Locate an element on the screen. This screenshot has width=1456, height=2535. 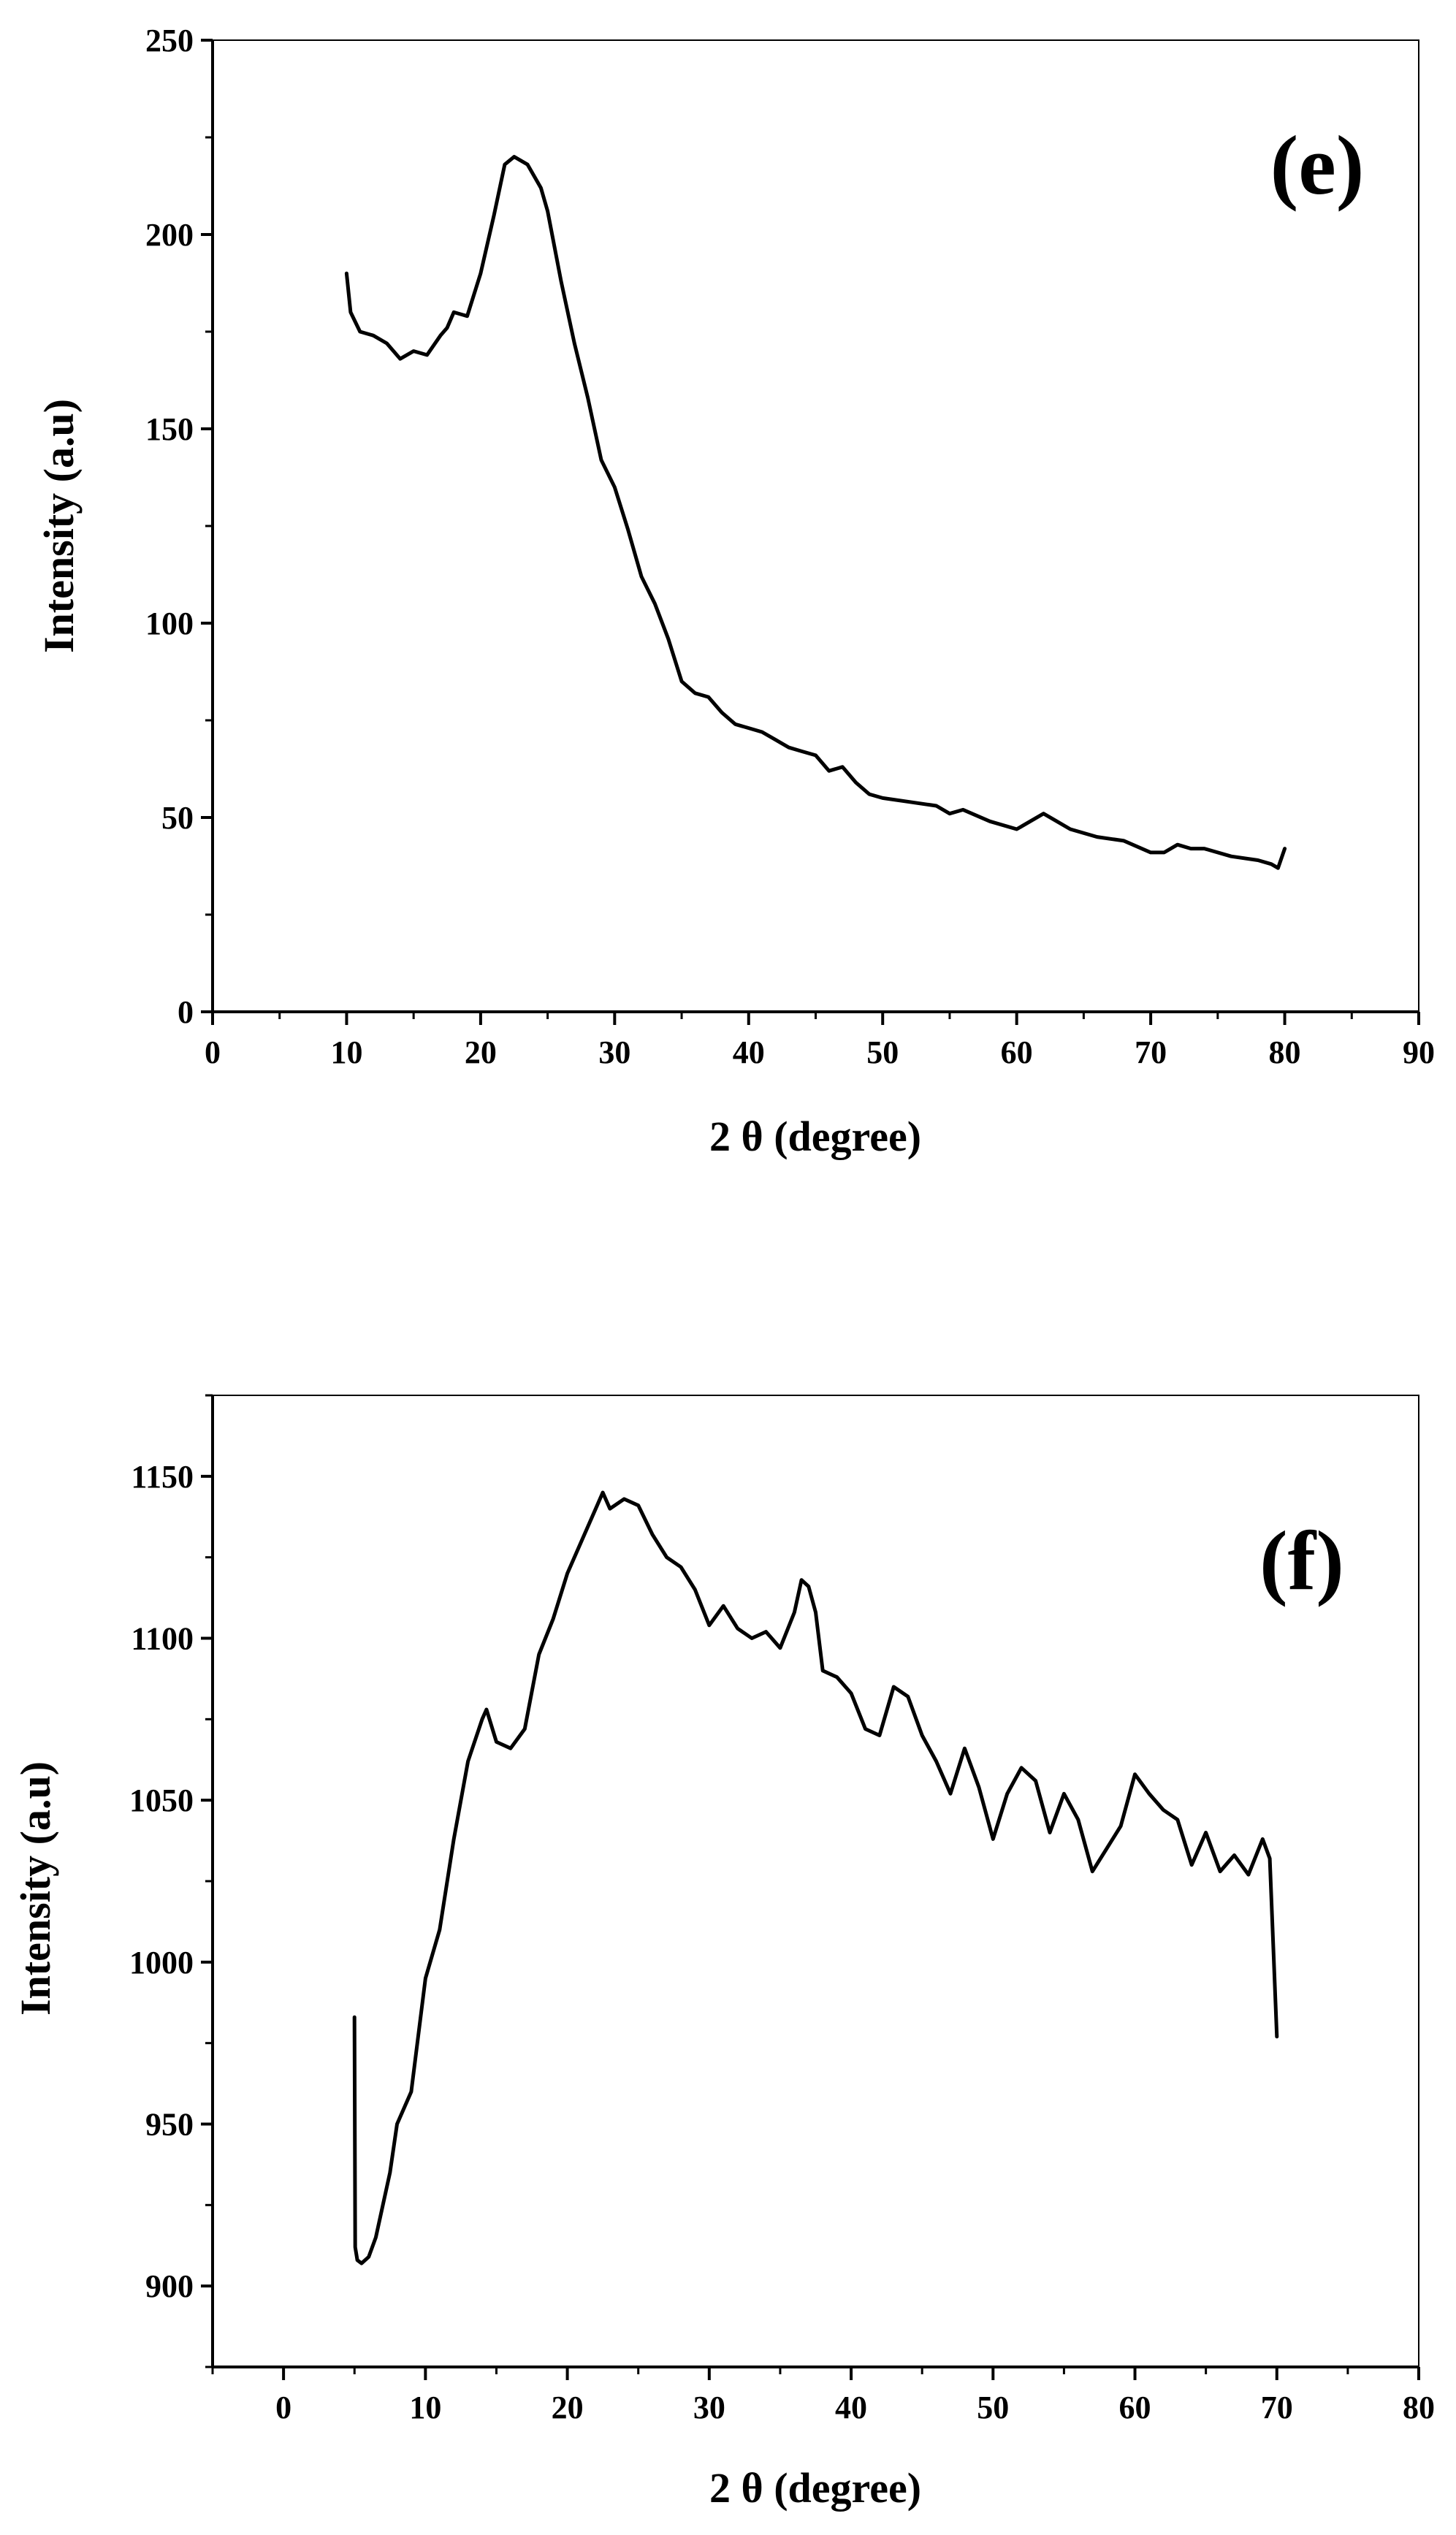
y-tick-label: 200 is located at coordinates (169, 235).